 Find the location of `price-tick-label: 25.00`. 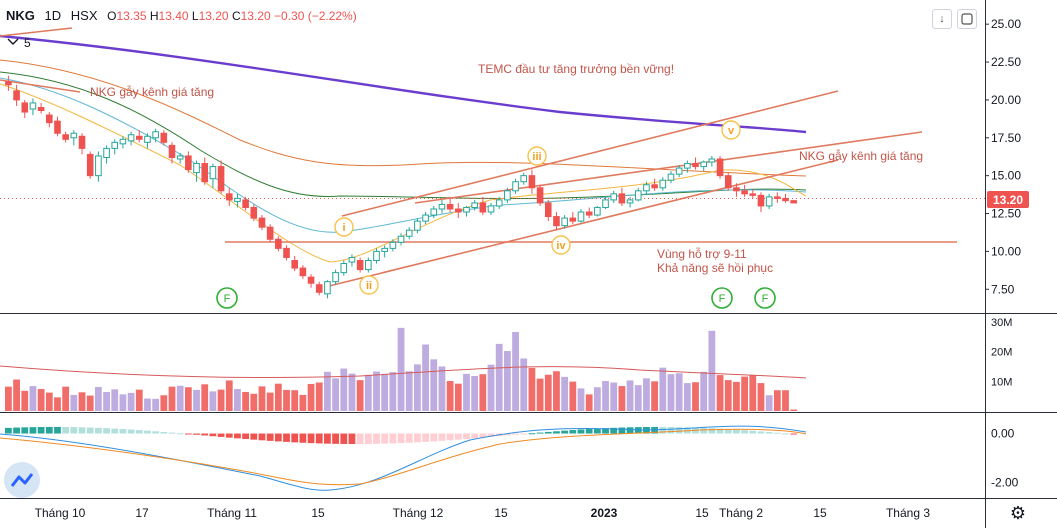

price-tick-label: 25.00 is located at coordinates (1006, 24).